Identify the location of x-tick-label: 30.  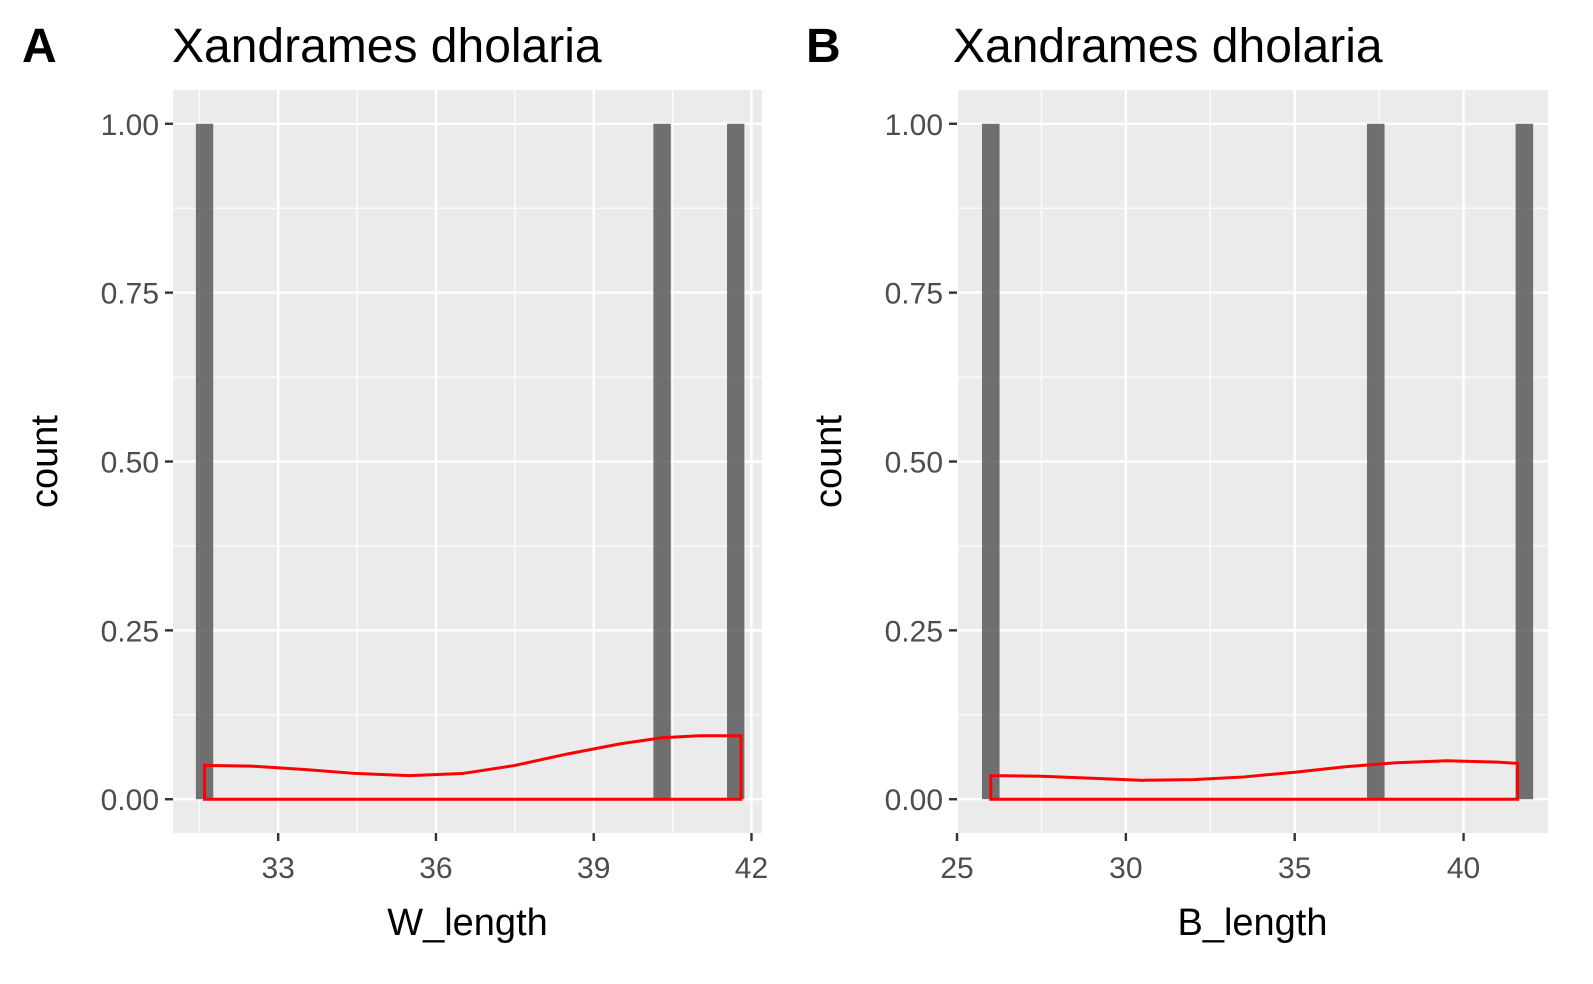
(1125, 868).